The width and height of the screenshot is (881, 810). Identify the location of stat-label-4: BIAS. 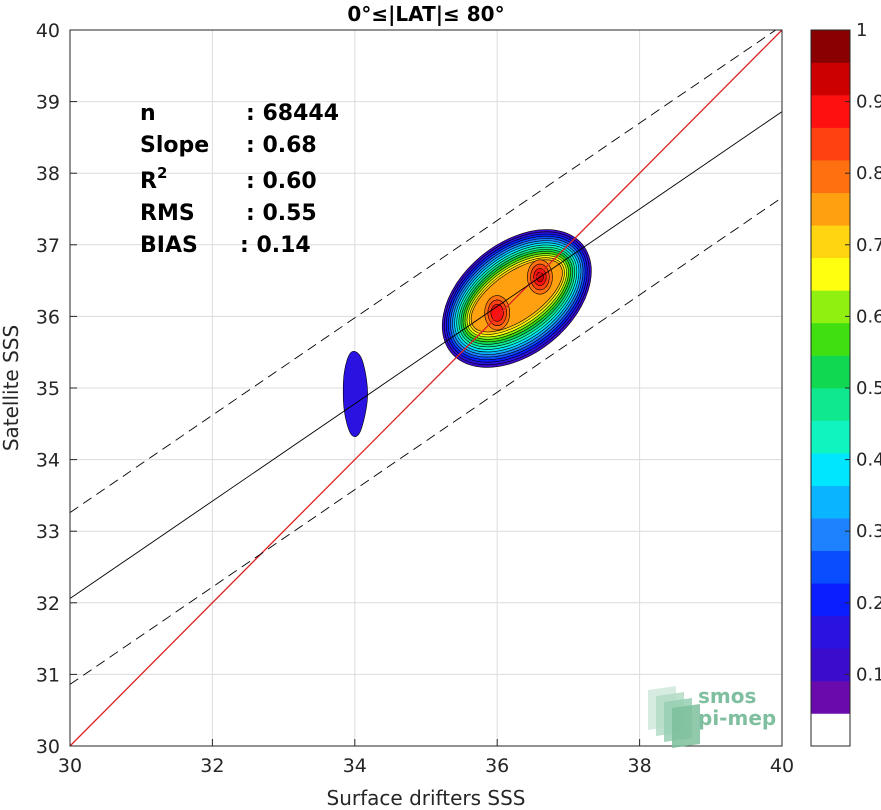
(169, 245).